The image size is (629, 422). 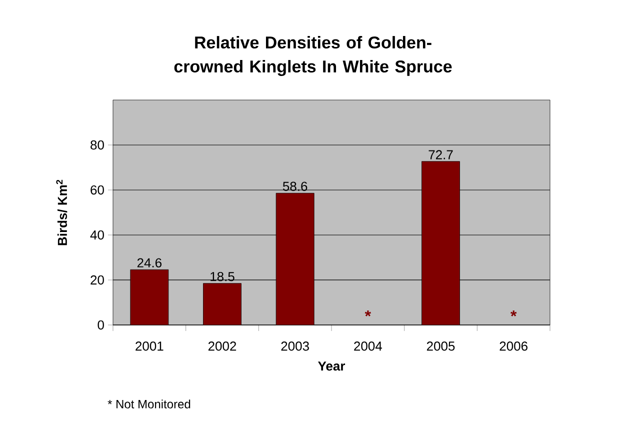 What do you see at coordinates (440, 155) in the screenshot?
I see `data-label: 72.7` at bounding box center [440, 155].